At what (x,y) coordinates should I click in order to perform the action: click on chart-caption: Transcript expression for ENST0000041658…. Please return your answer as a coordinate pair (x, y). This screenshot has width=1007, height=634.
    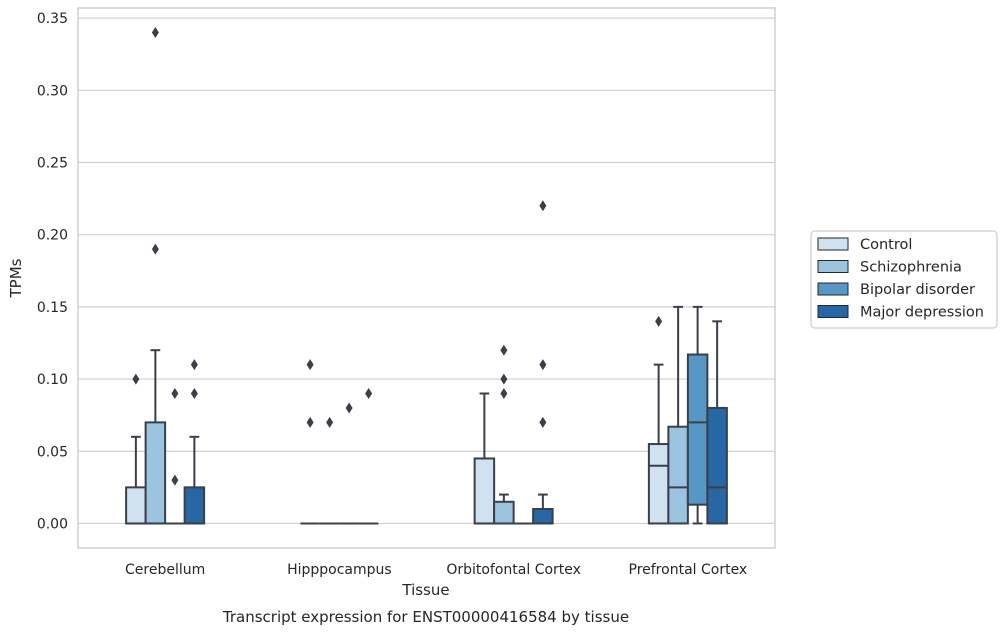
    Looking at the image, I should click on (425, 617).